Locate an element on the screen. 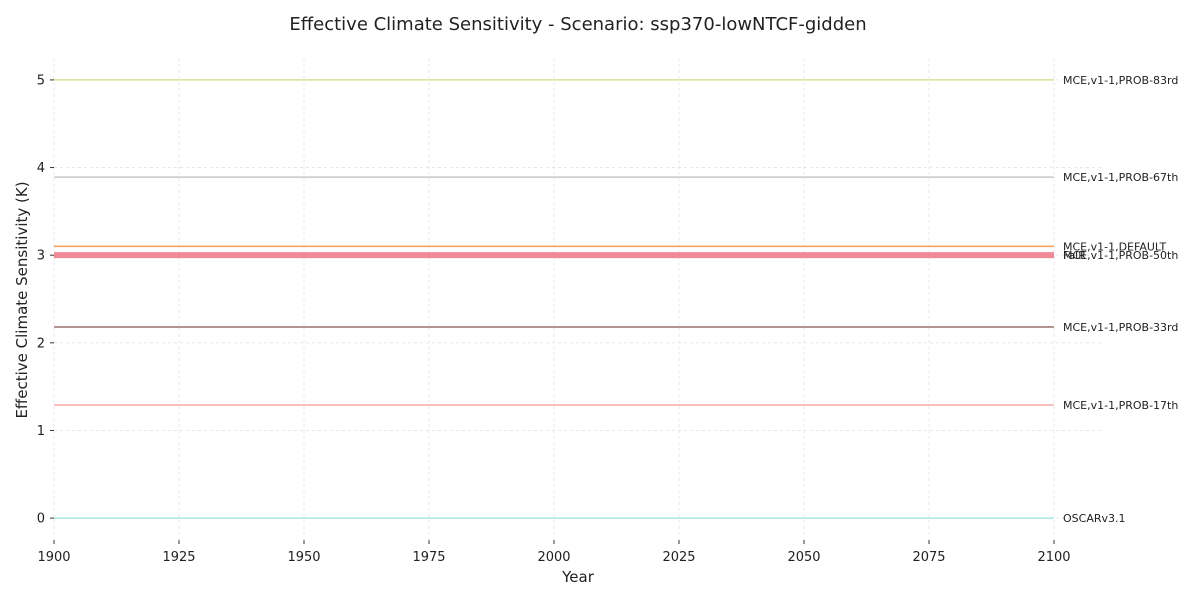 The image size is (1200, 600). series-label: OSCARv3.1 is located at coordinates (1094, 518).